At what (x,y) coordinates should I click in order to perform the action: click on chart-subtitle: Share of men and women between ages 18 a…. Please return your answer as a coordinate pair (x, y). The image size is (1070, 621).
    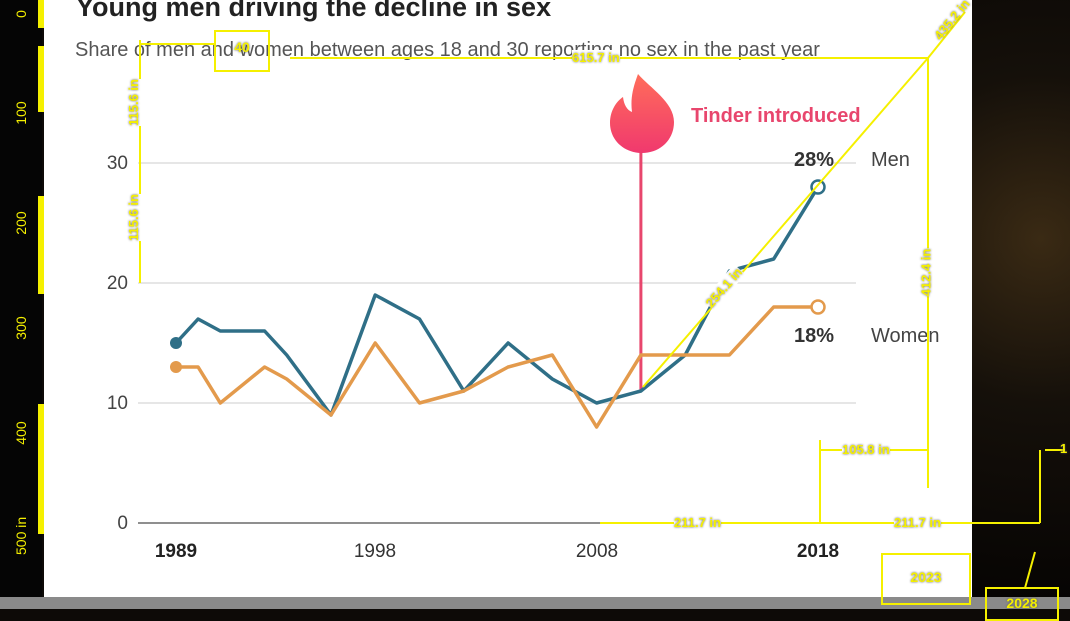
    Looking at the image, I should click on (447, 50).